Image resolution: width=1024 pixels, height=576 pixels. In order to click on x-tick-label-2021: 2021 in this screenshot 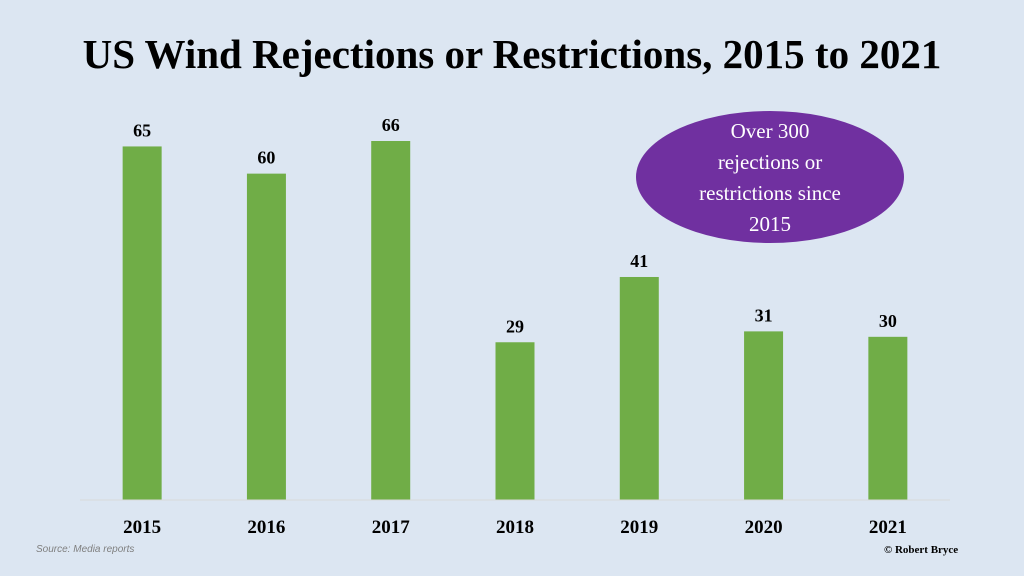, I will do `click(888, 527)`.